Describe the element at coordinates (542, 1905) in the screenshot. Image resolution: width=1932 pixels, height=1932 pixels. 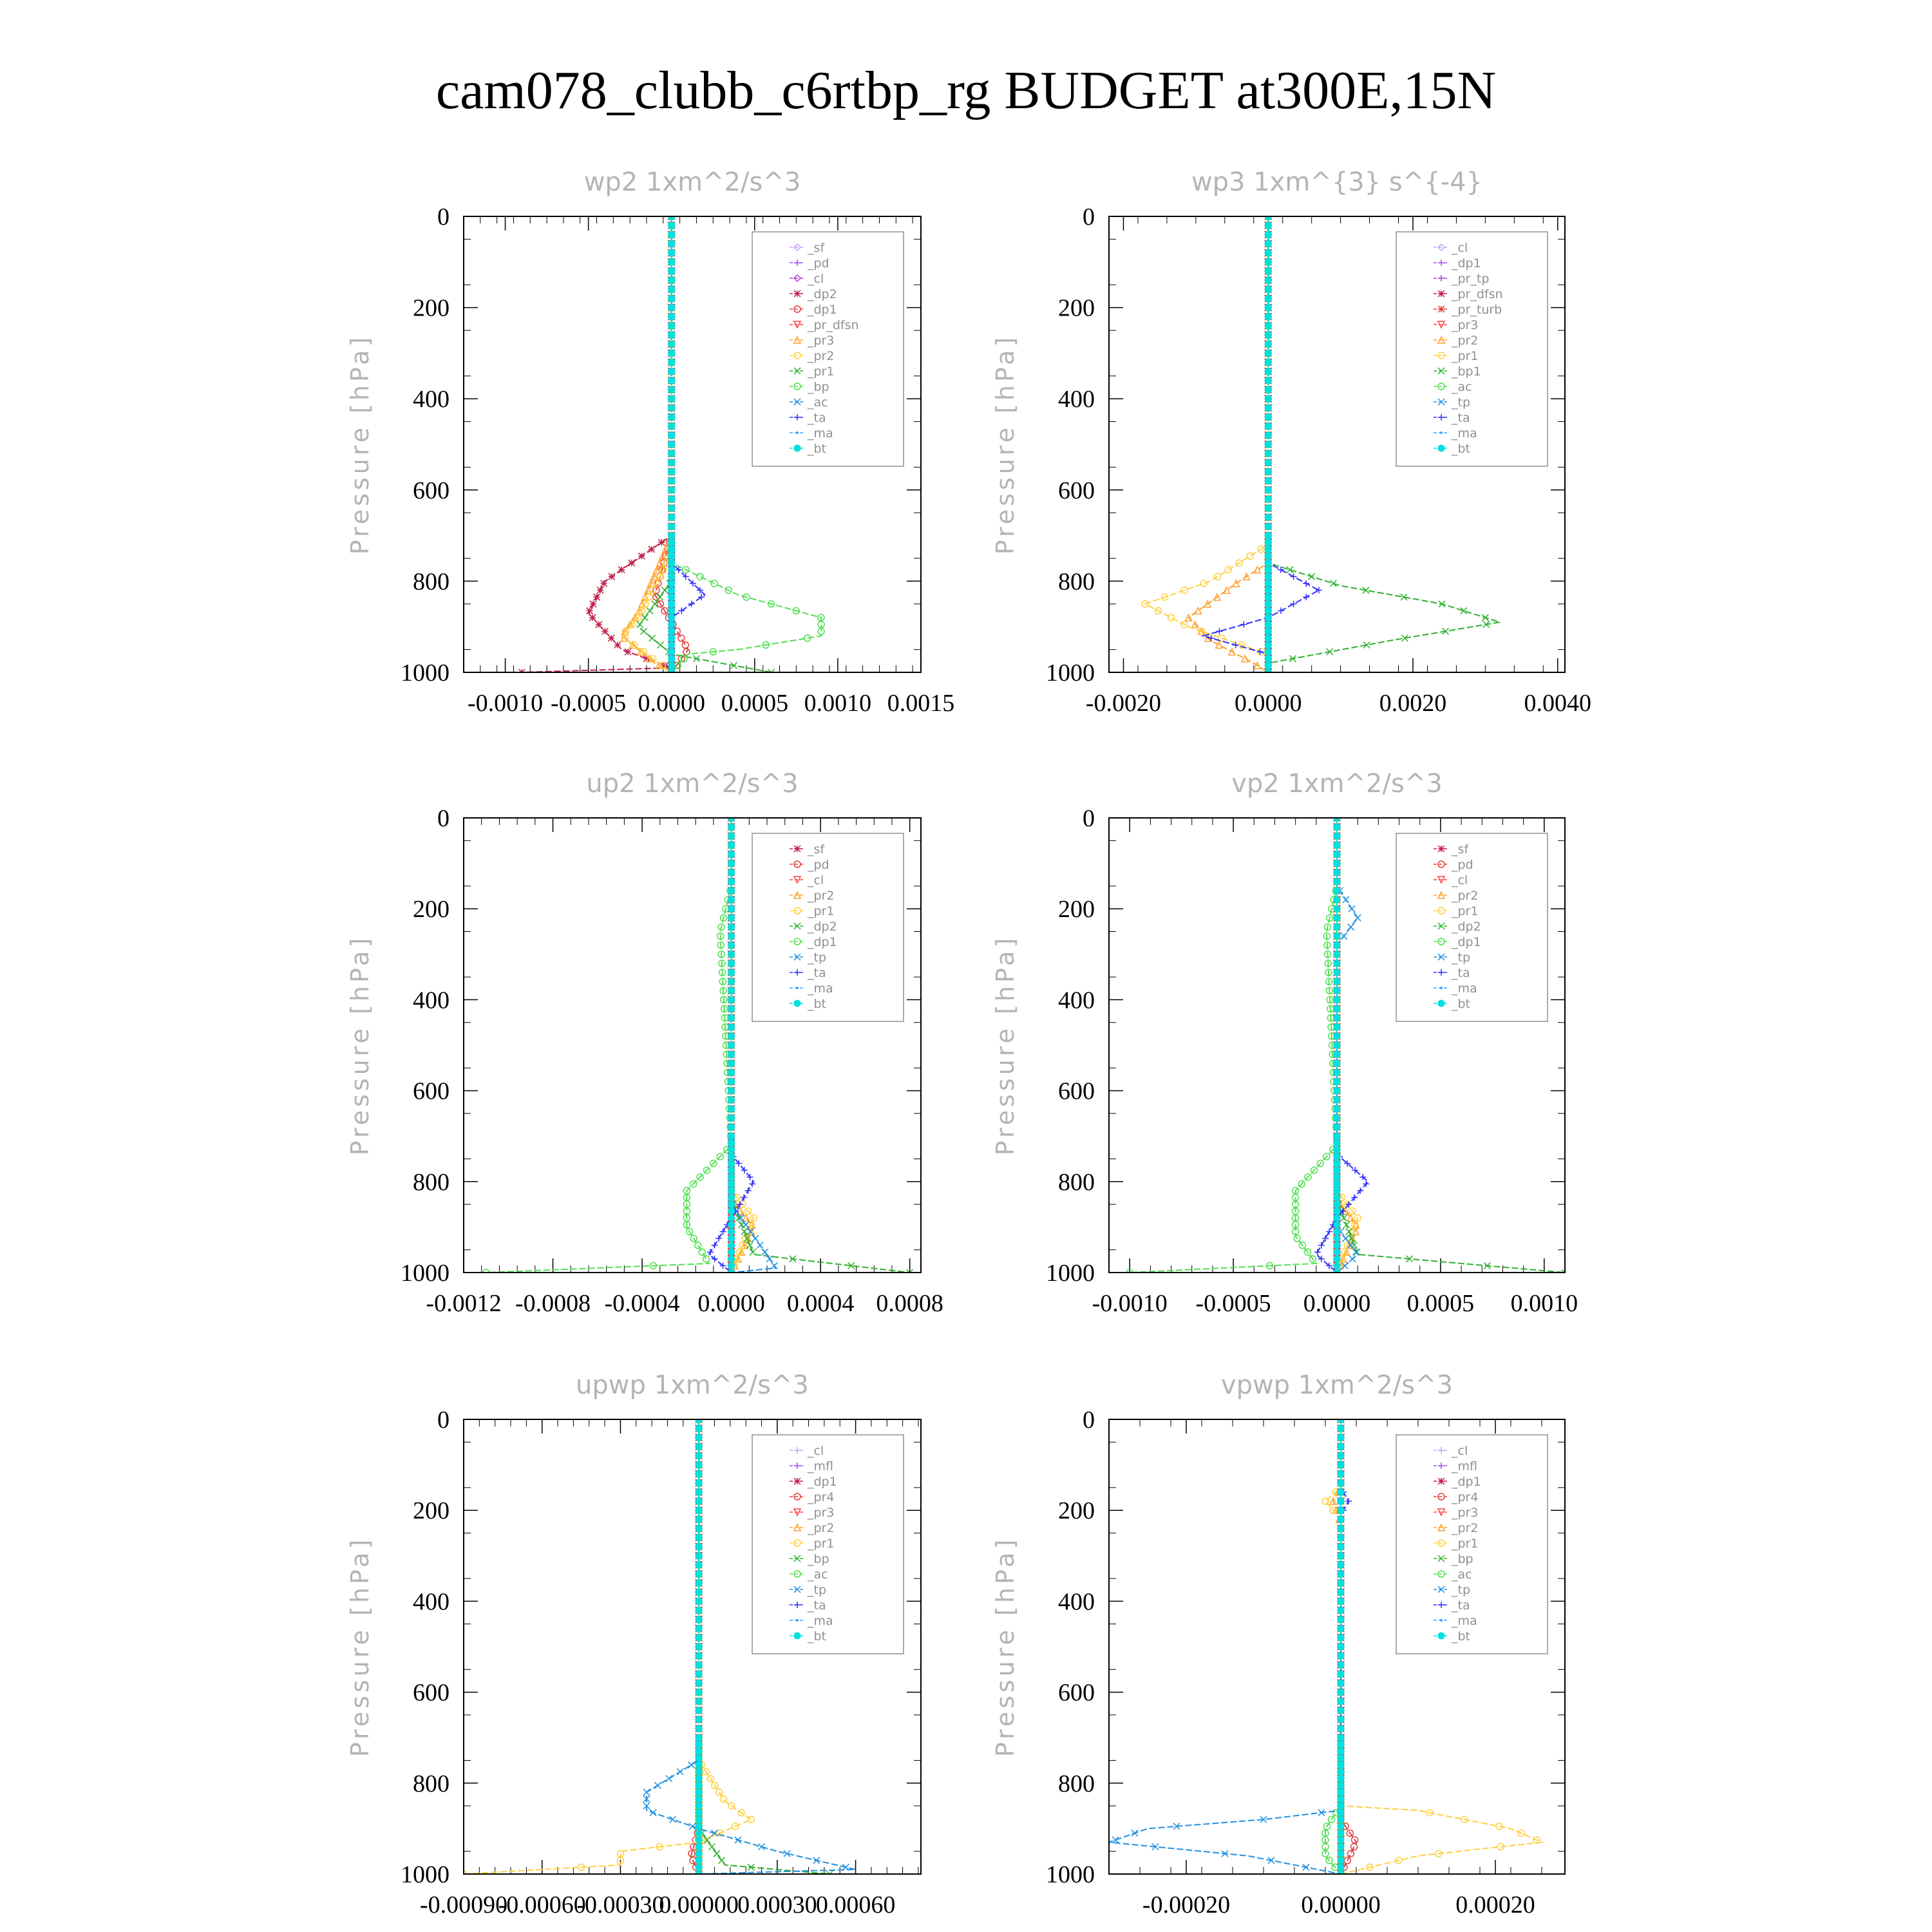
I see `x-tick-label: -0.00060` at that location.